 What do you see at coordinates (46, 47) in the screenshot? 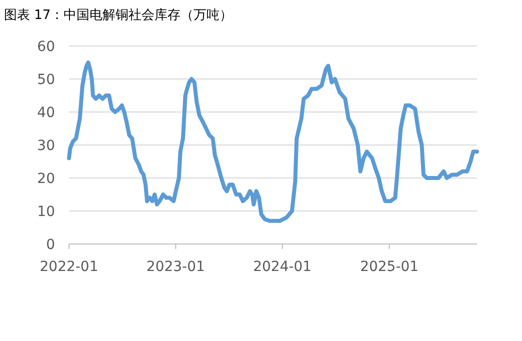
I see `y-tick-label: 60` at bounding box center [46, 47].